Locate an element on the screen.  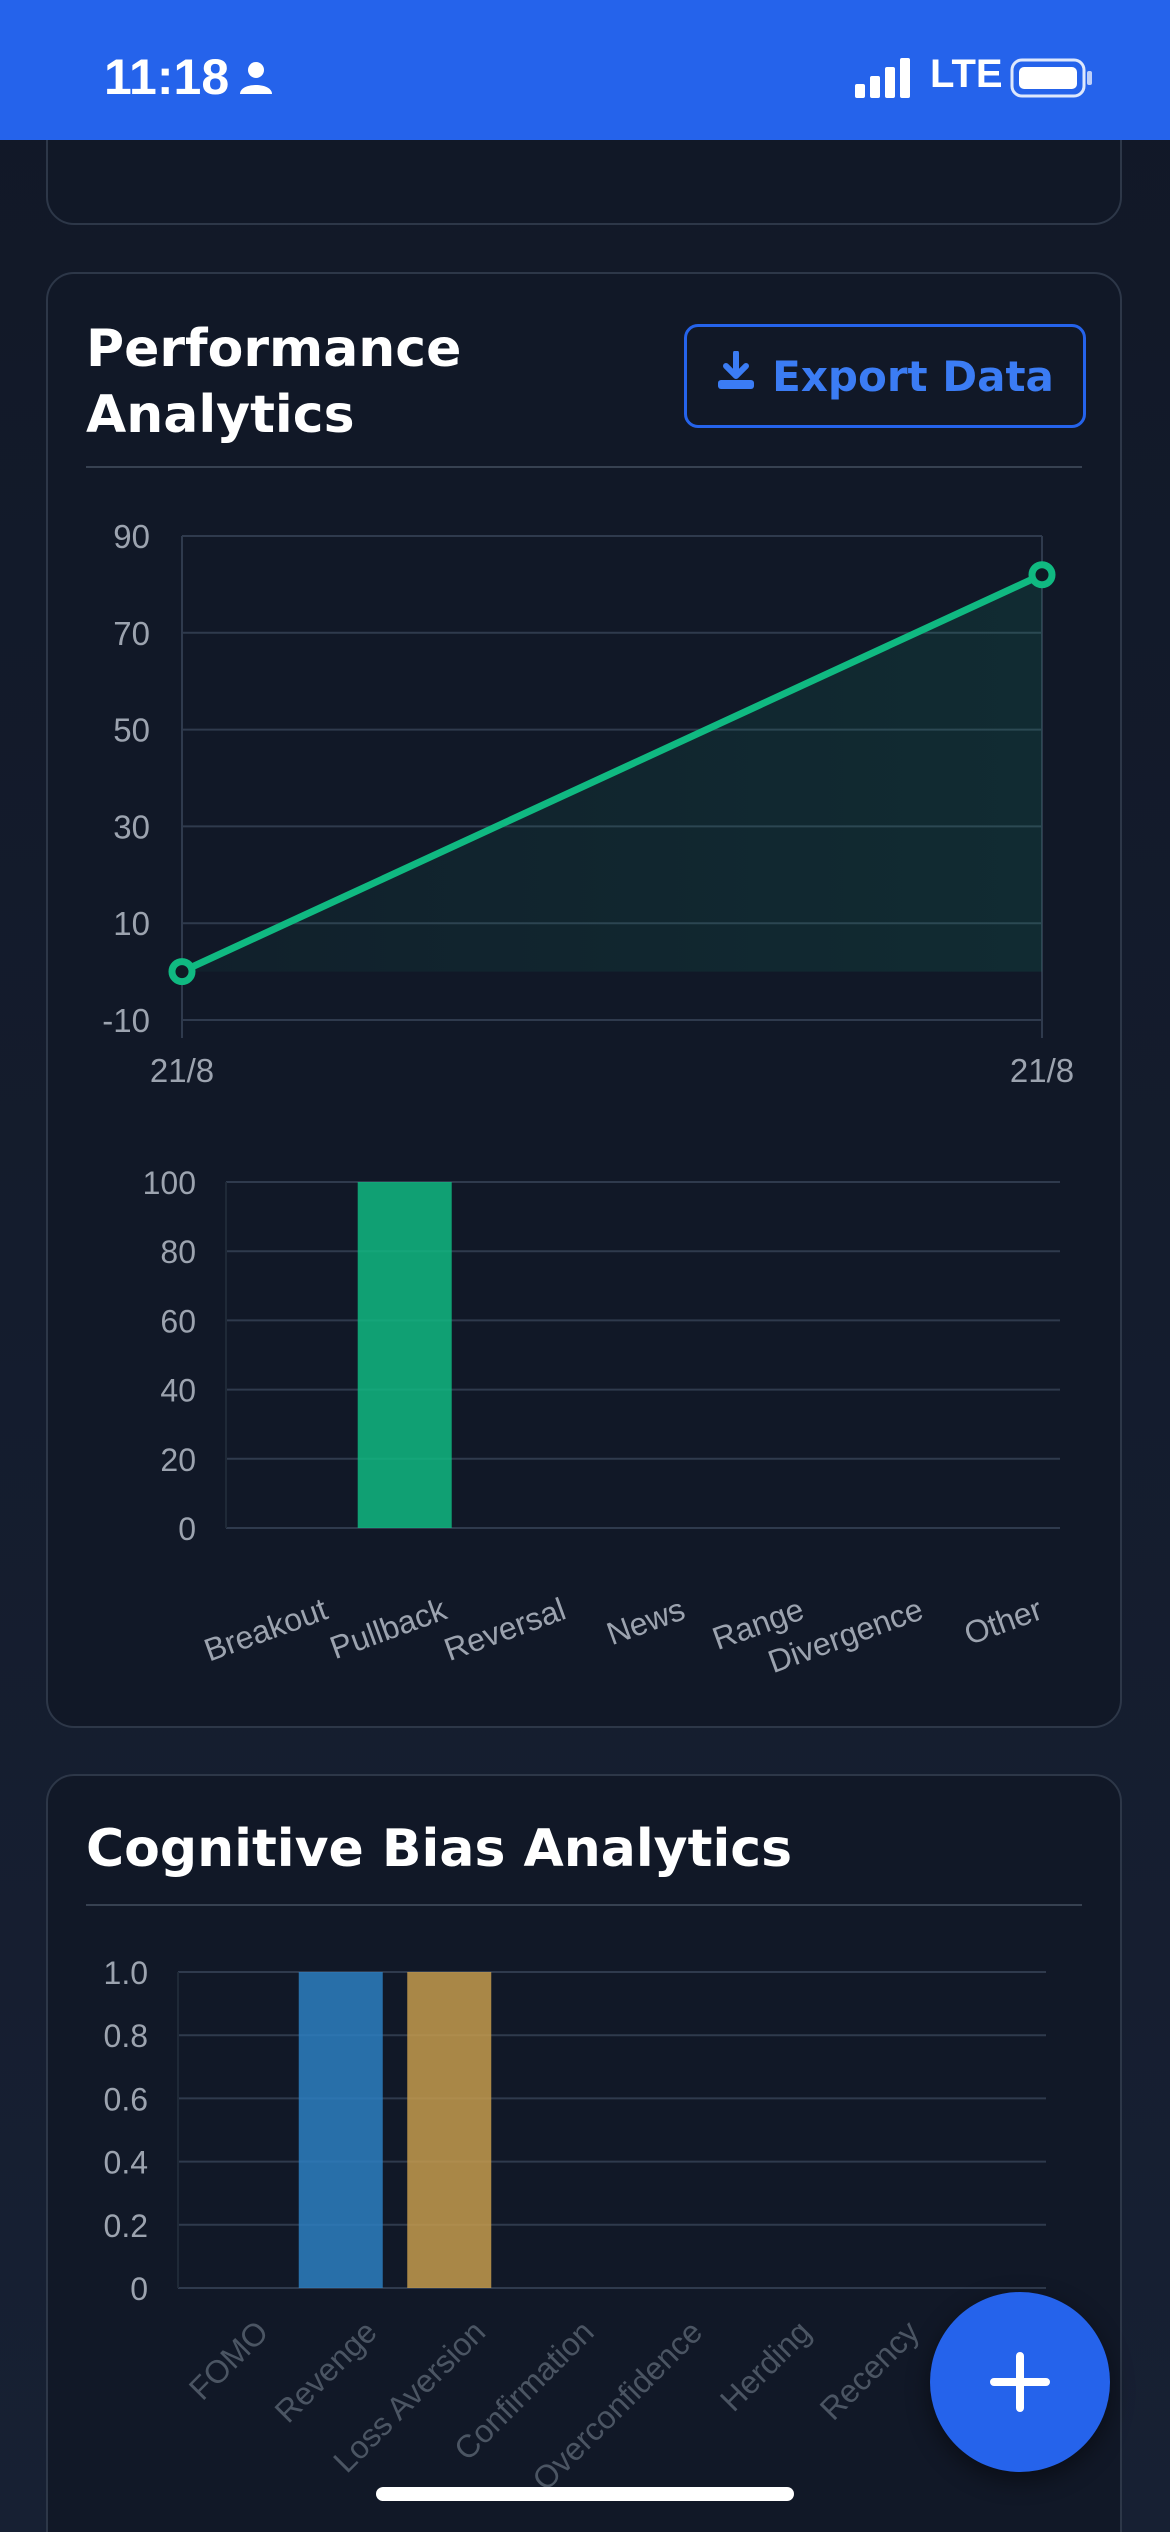
y-tick-label: 30 is located at coordinates (131, 826).